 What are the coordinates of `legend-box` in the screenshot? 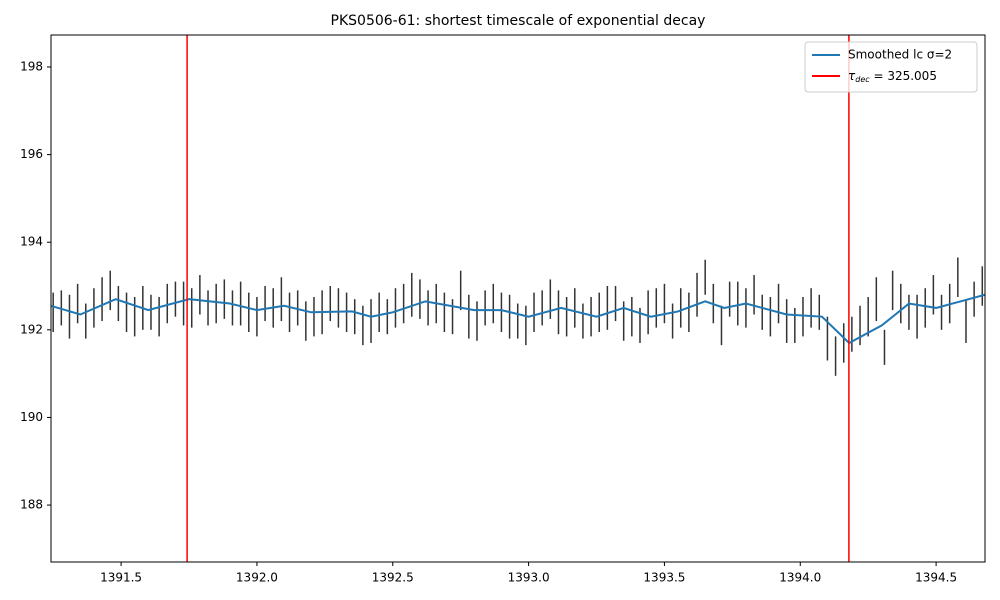 It's located at (891, 67).